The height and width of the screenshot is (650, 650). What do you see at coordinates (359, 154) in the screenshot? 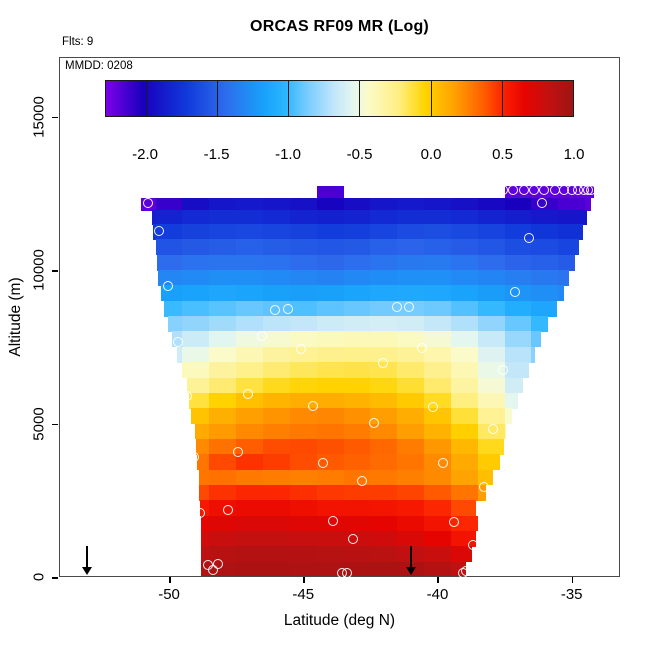
I see `colorbar-tick-label: -0.5` at bounding box center [359, 154].